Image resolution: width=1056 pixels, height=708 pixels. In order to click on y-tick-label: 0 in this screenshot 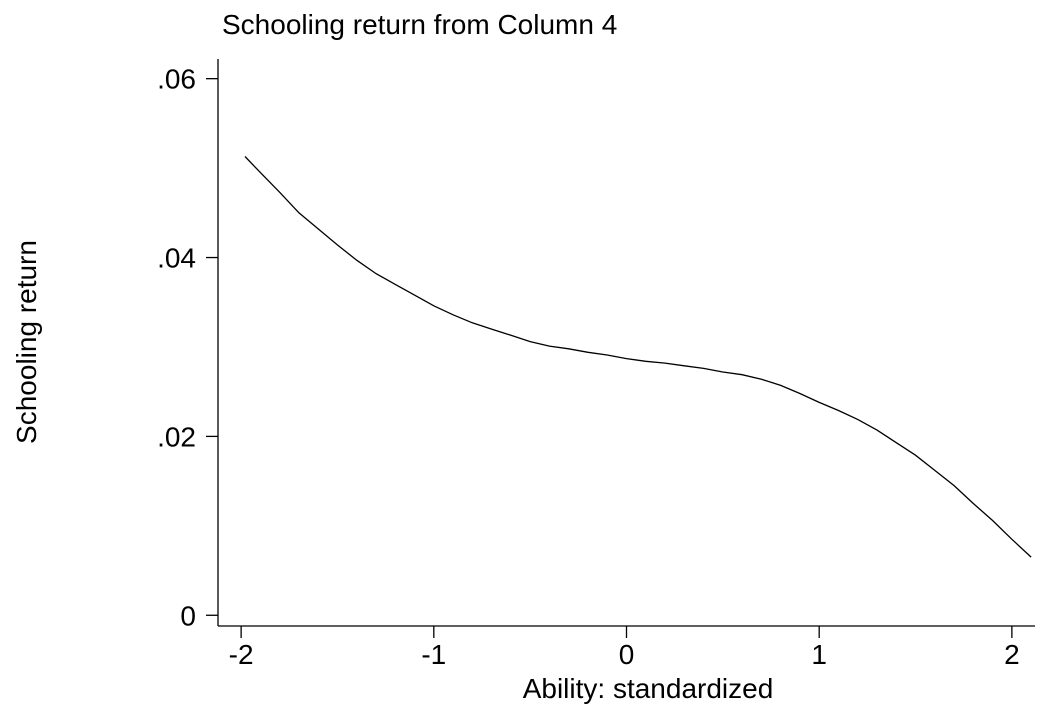, I will do `click(188, 615)`.